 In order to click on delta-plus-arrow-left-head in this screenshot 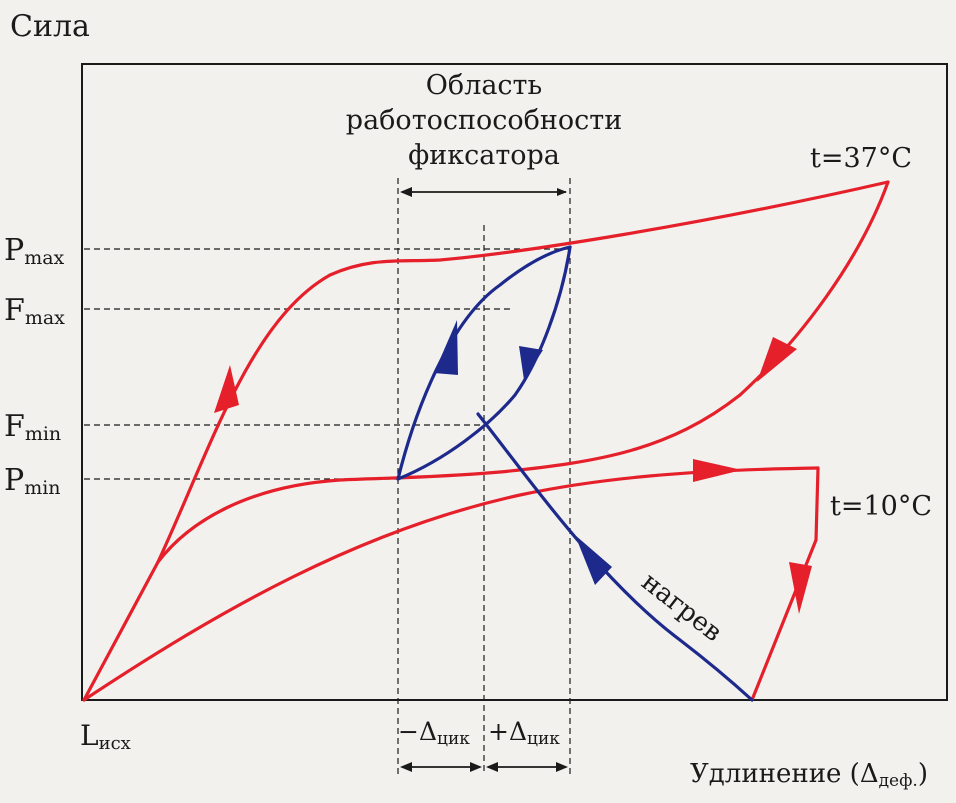, I will do `click(492, 767)`.